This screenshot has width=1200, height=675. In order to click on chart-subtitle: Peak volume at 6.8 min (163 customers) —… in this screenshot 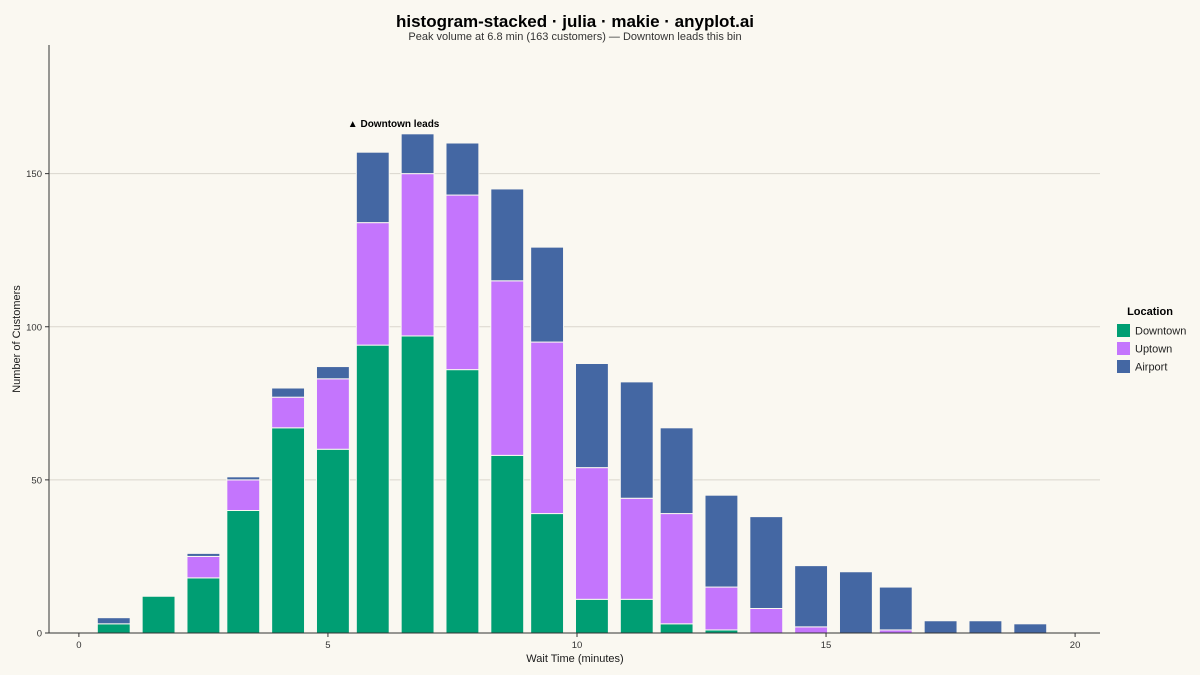, I will do `click(574, 37)`.